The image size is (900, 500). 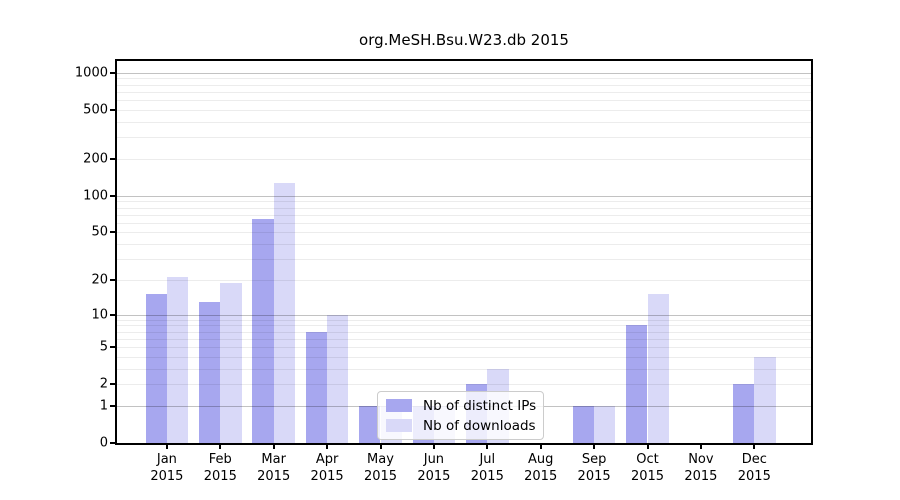 I want to click on bar-jan-downloads, so click(x=177, y=360).